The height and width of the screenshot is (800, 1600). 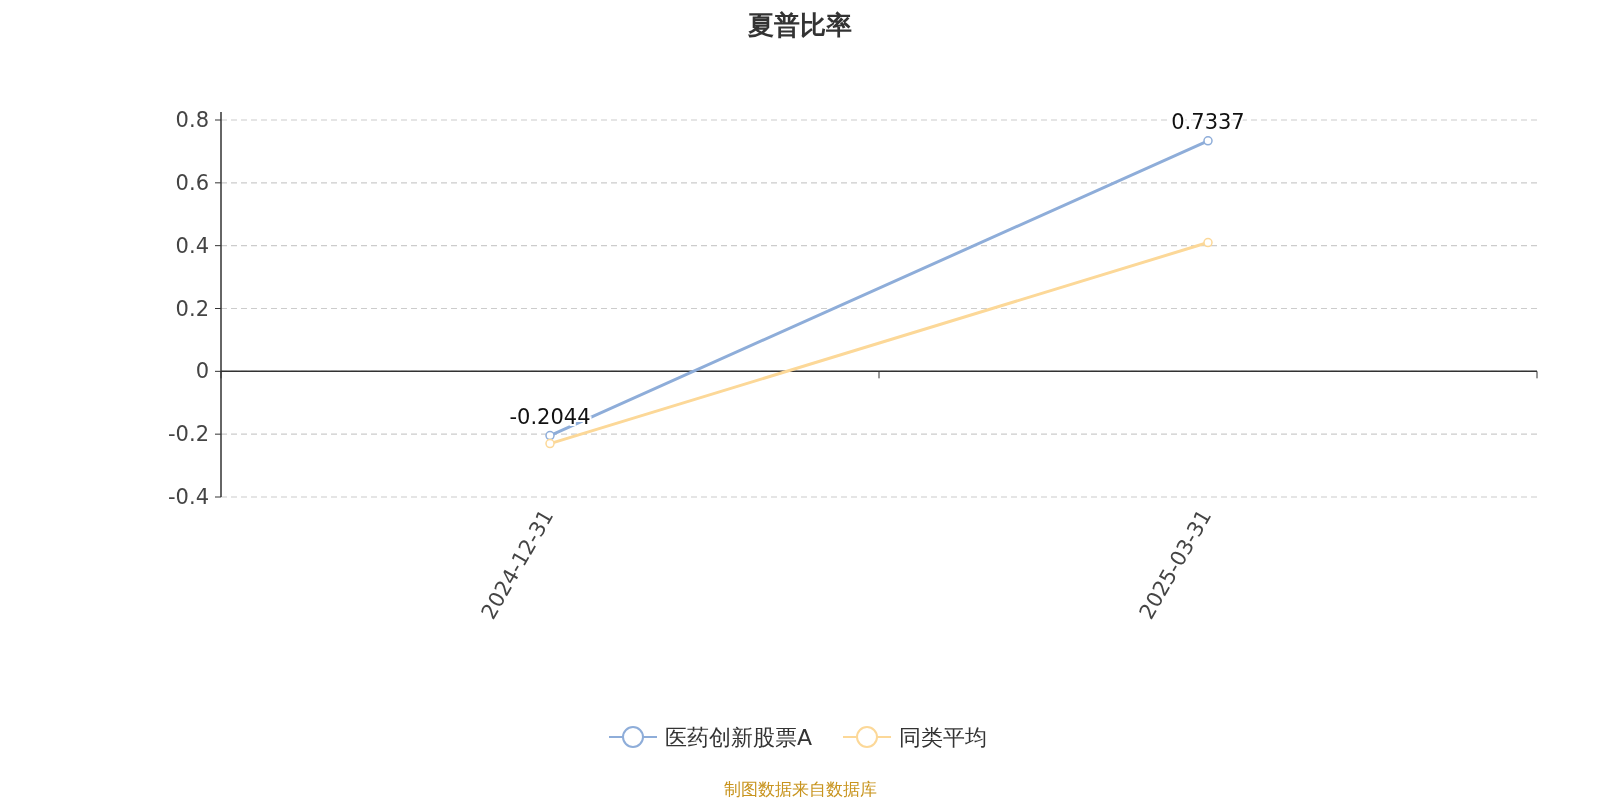 I want to click on y-tick-label: 0.2, so click(x=192, y=308).